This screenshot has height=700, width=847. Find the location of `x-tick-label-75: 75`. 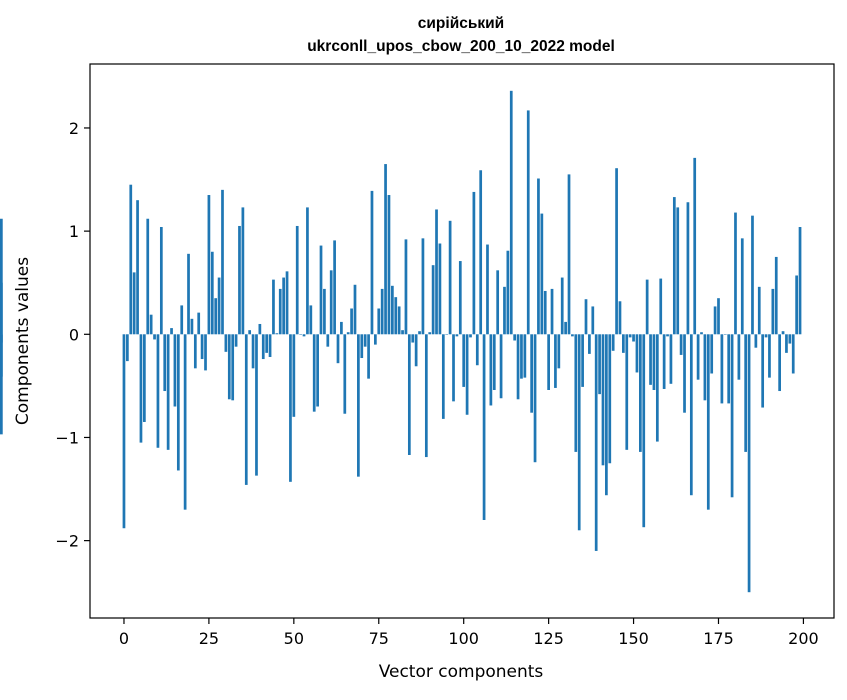

x-tick-label-75: 75 is located at coordinates (379, 638).